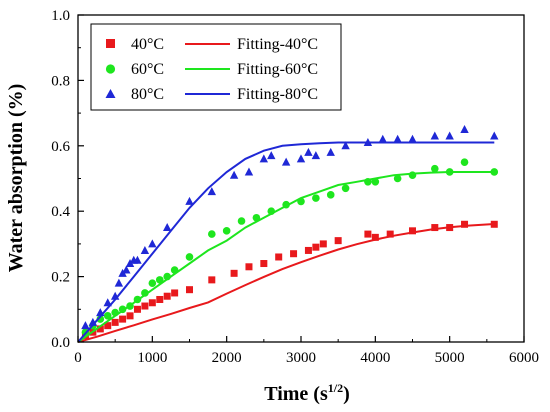  I want to click on x-tick-label: 5000, so click(450, 358).